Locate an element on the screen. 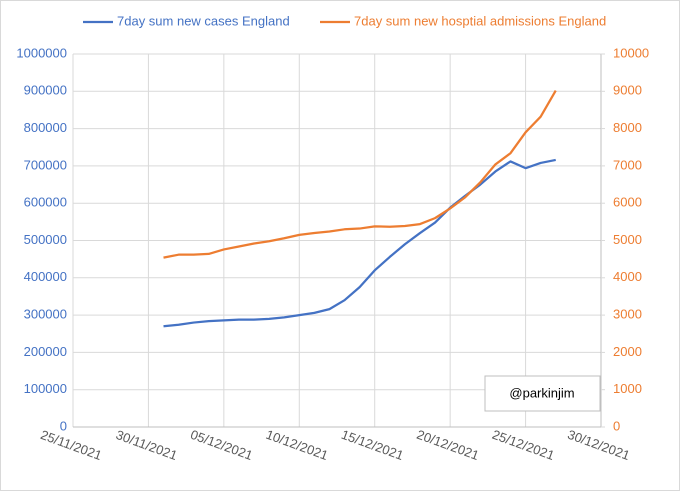 The image size is (680, 491). y-tick-label: 700000 is located at coordinates (45, 164).